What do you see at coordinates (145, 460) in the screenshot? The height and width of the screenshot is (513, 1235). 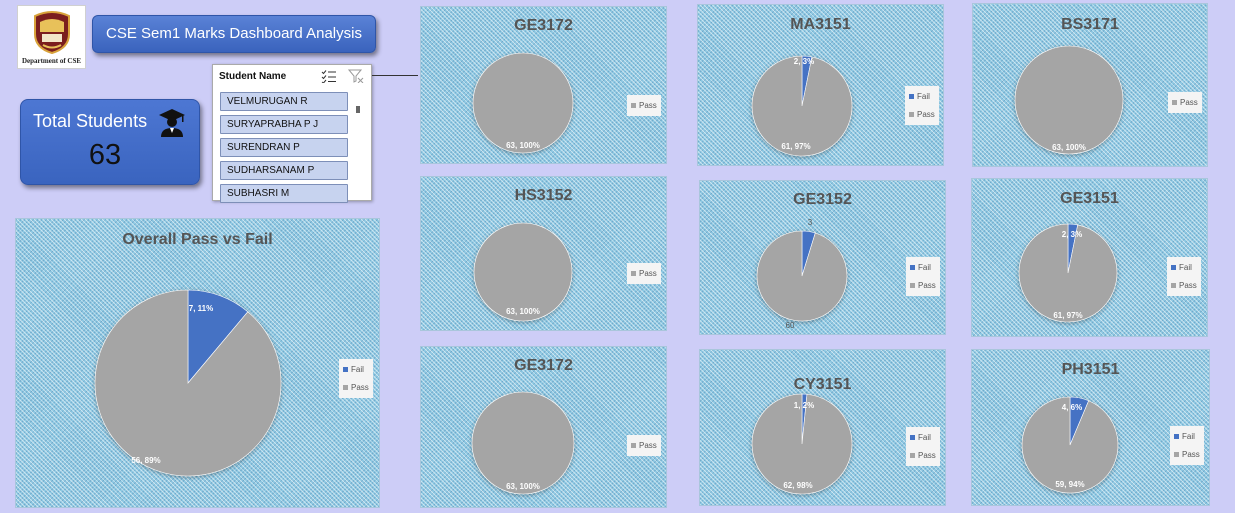 I see `data-label: 56, 89%` at bounding box center [145, 460].